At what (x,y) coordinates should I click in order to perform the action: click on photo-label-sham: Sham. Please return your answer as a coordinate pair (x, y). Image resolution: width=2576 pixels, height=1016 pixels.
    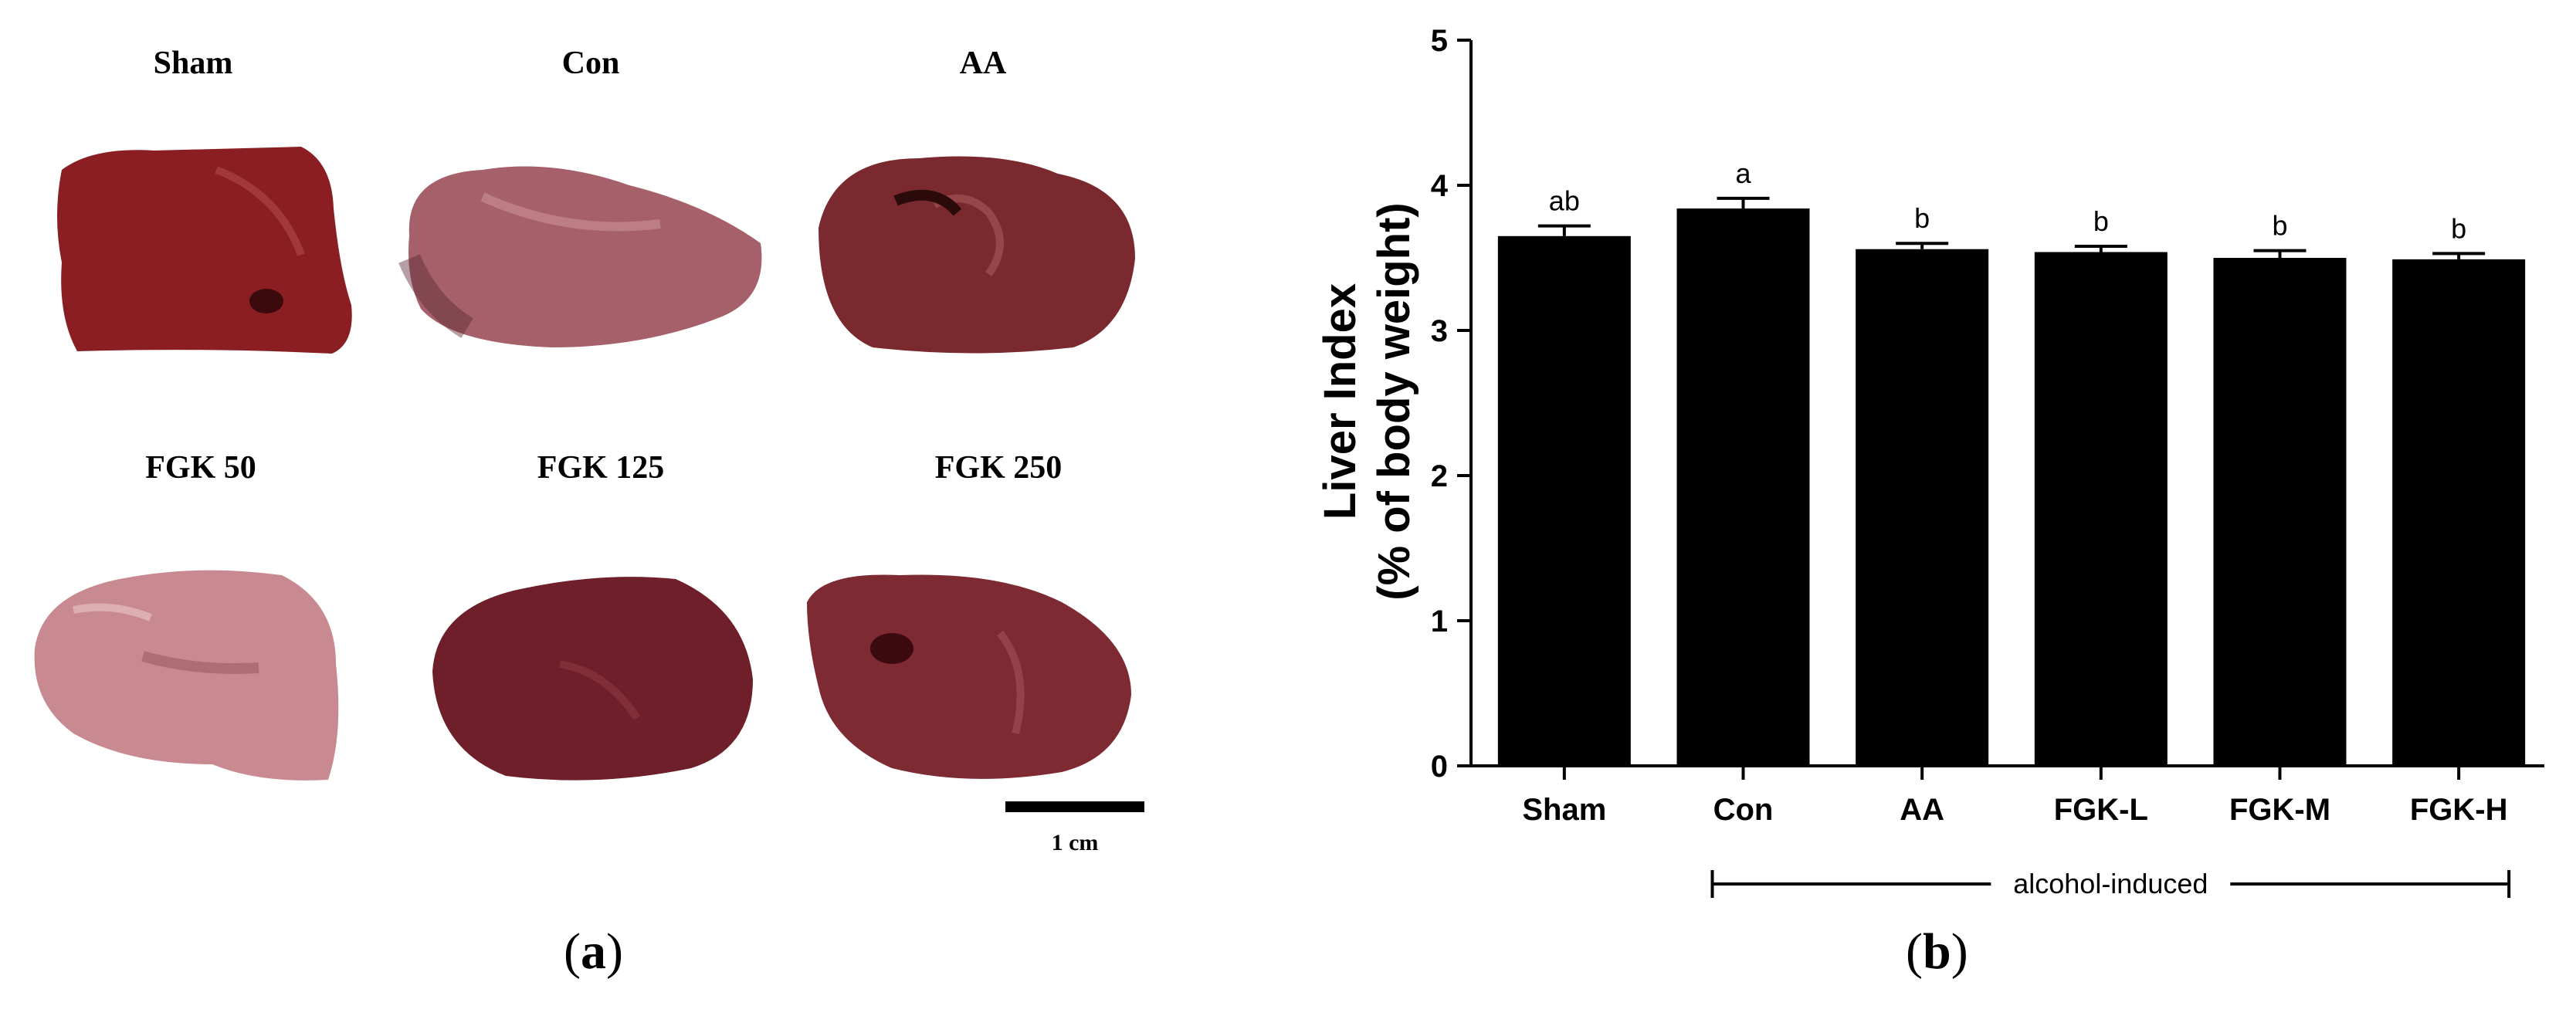
    Looking at the image, I should click on (193, 64).